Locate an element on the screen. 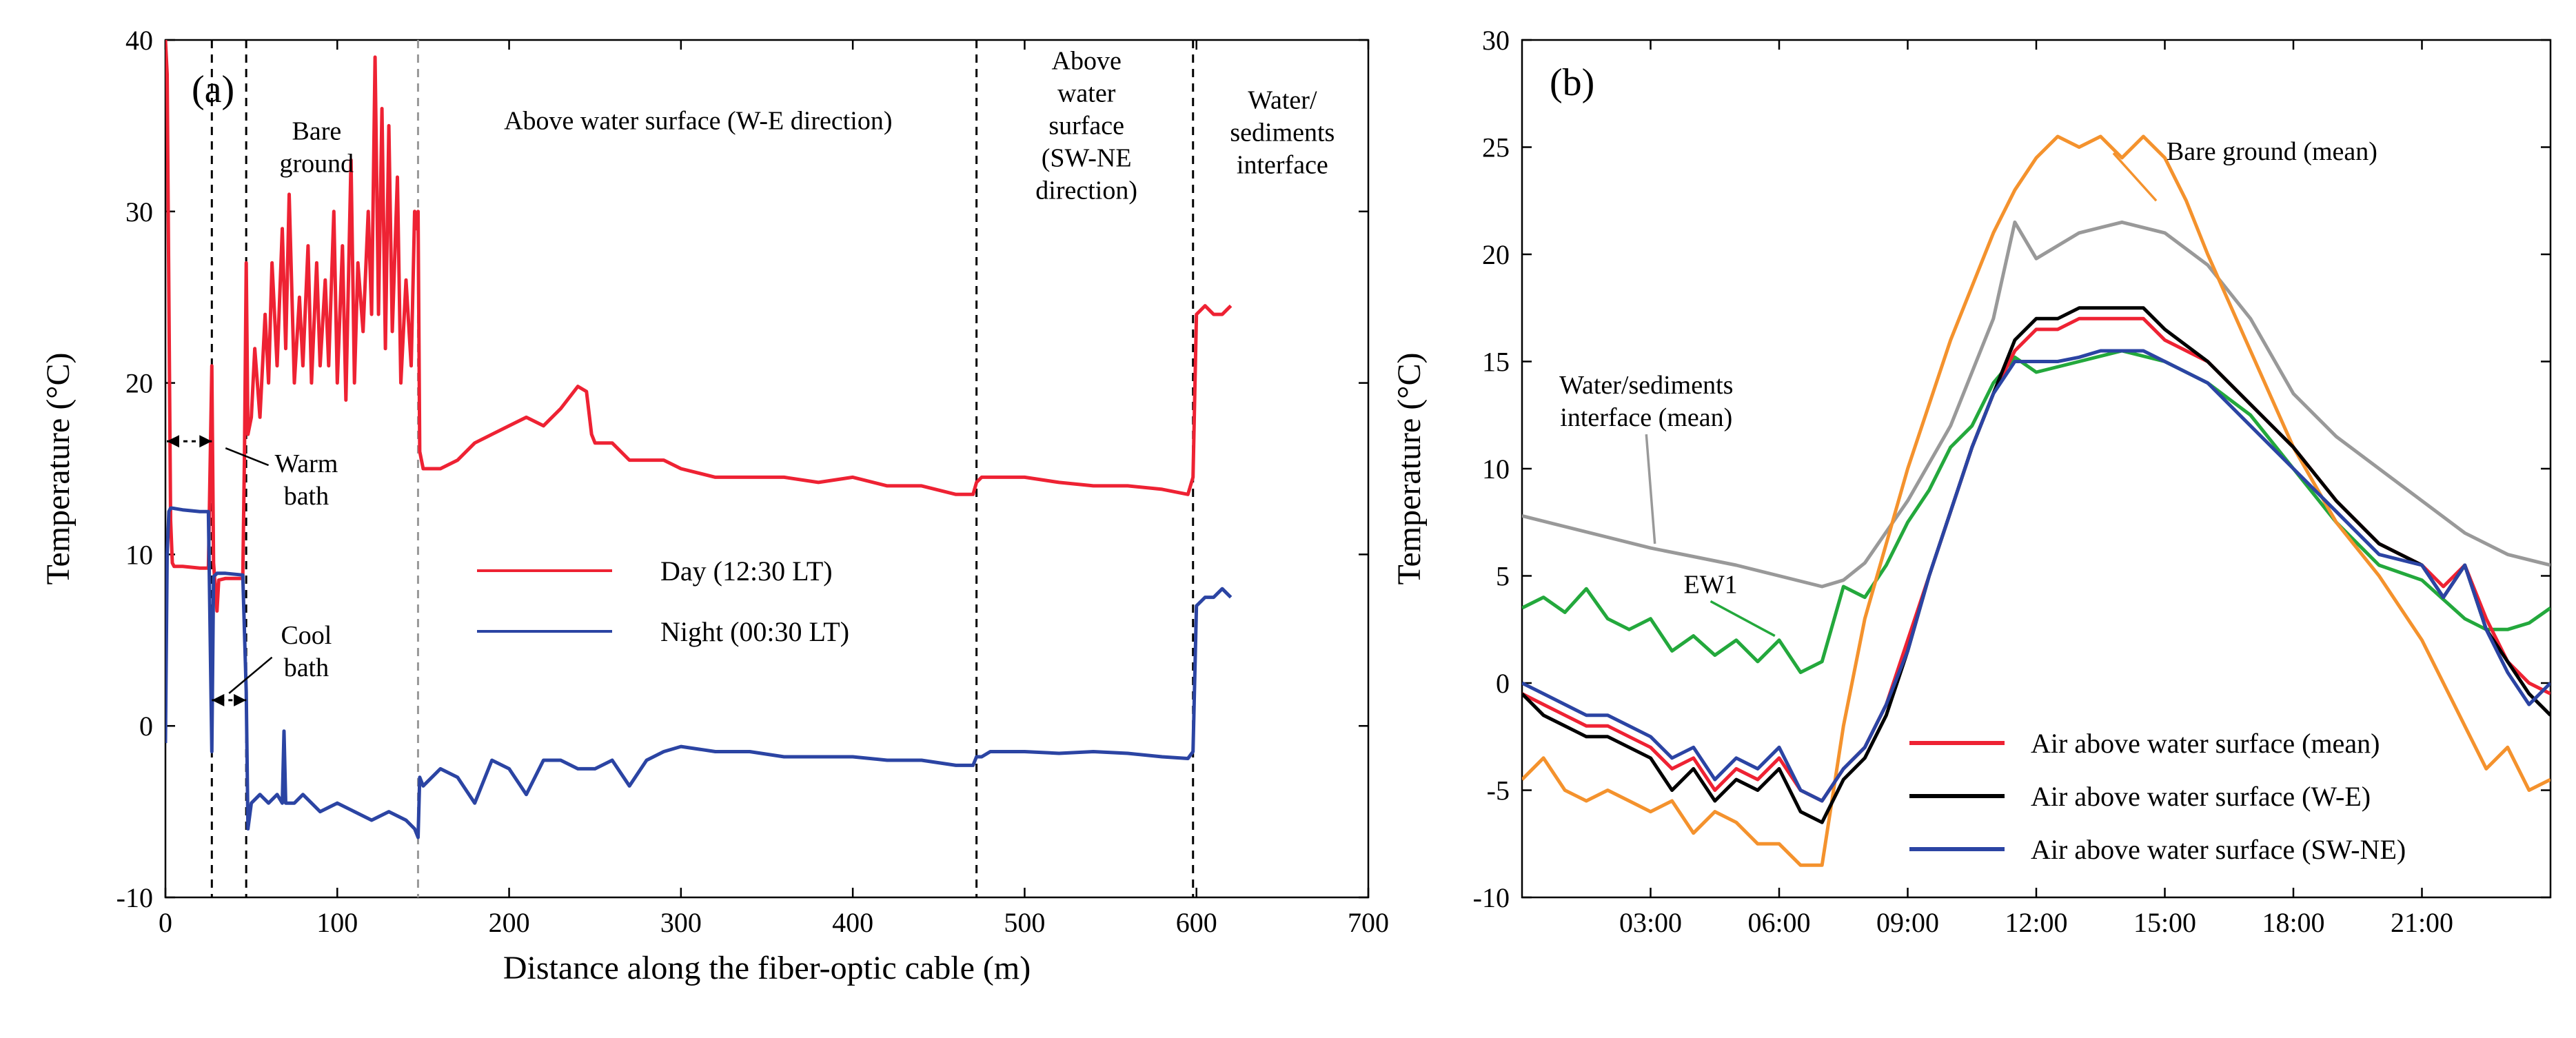  annotation-text: Bare is located at coordinates (317, 131).